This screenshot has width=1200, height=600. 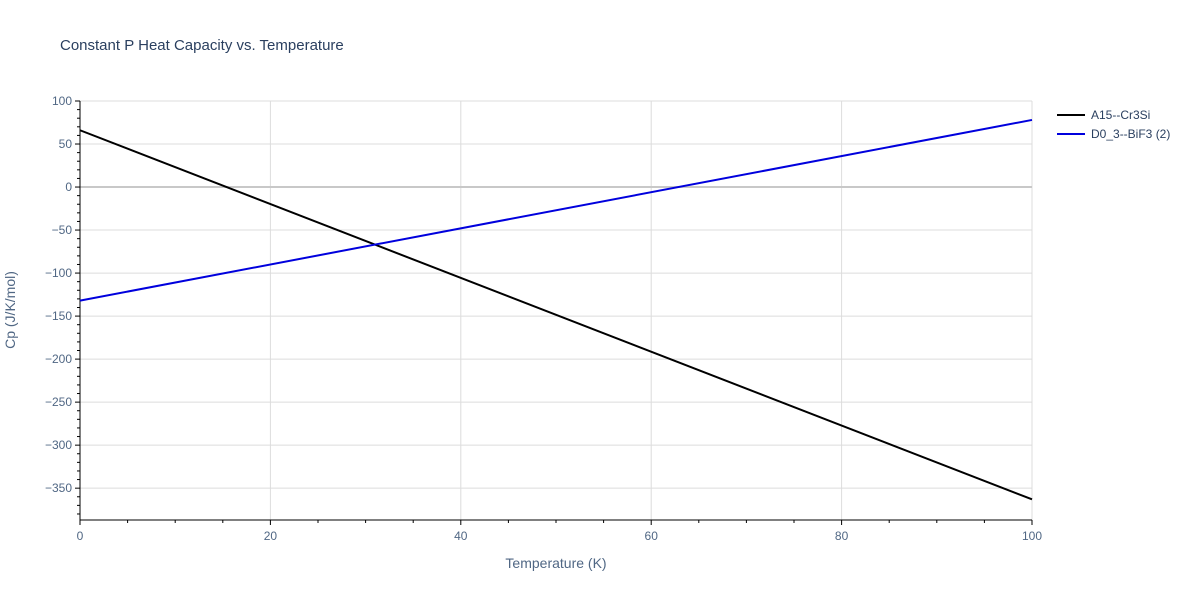 I want to click on x-tick-label: 80, so click(x=842, y=536).